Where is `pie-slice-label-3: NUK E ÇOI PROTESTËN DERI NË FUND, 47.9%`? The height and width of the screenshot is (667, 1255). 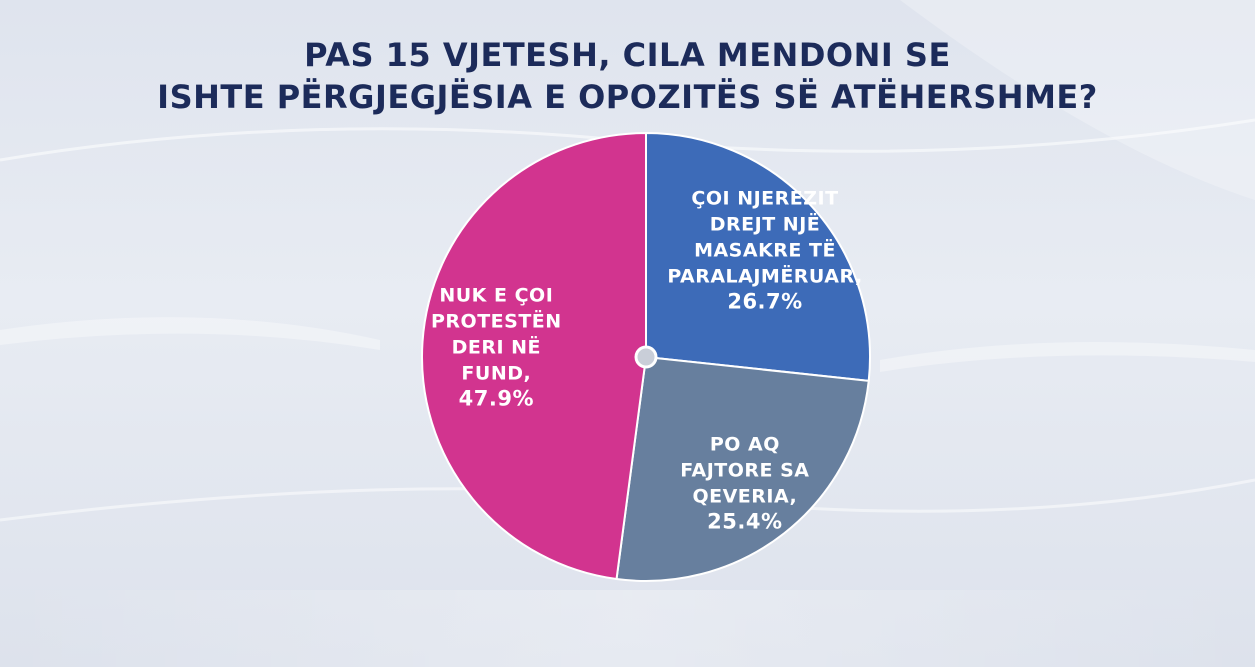
pie-slice-label-3: NUK E ÇOI PROTESTËN DERI NË FUND, 47.9% is located at coordinates (496, 348).